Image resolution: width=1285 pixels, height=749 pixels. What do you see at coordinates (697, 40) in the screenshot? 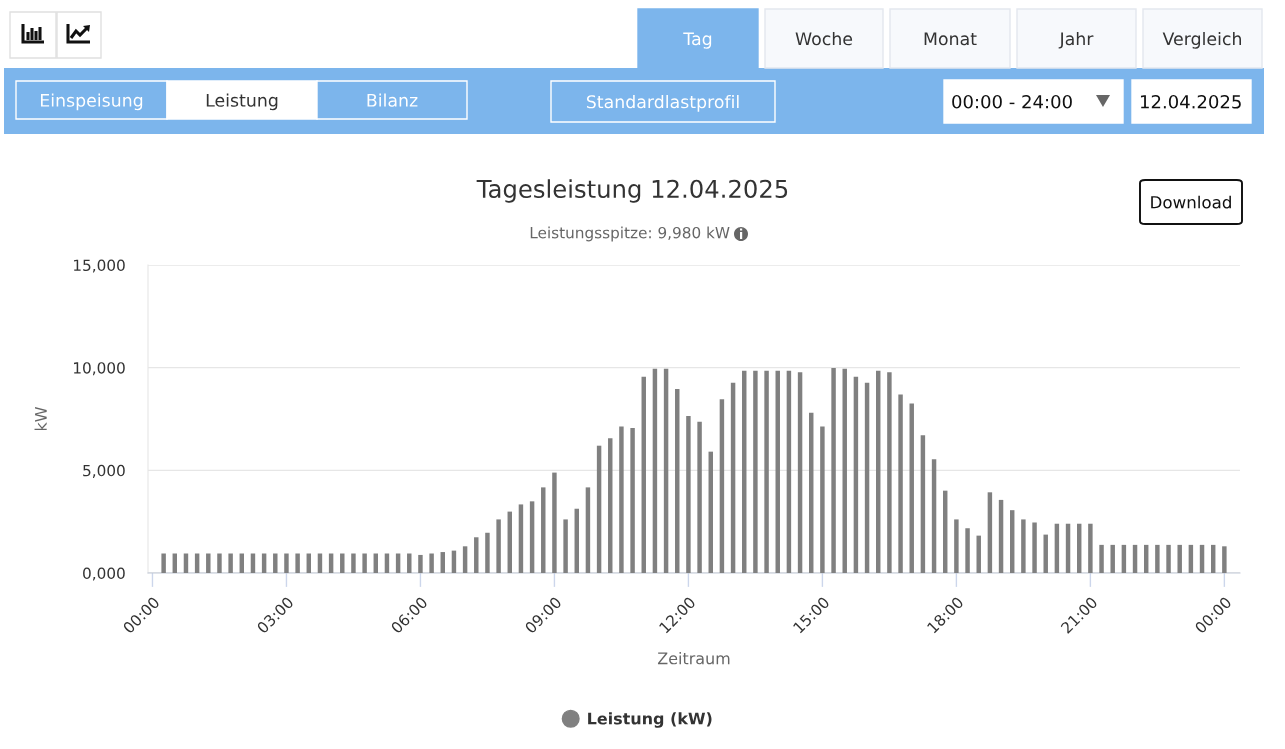
I see `text: Tag` at bounding box center [697, 40].